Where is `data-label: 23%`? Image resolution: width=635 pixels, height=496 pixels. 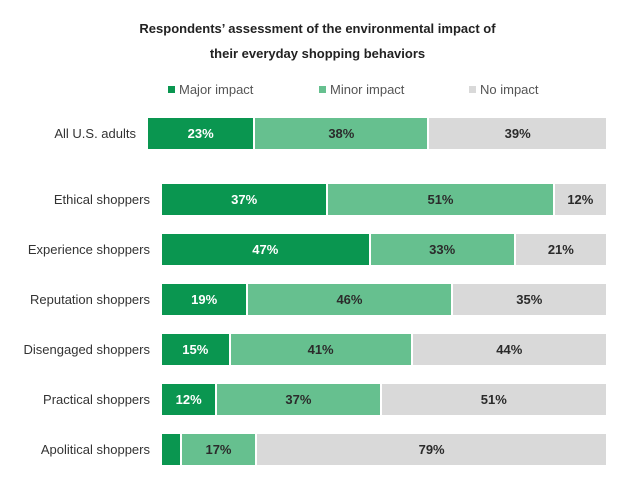 data-label: 23% is located at coordinates (200, 133).